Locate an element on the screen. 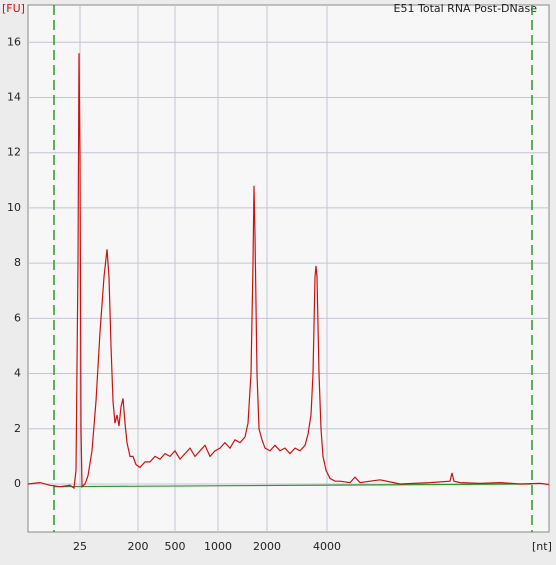 The image size is (556, 565). baseline is located at coordinates (293, 485).